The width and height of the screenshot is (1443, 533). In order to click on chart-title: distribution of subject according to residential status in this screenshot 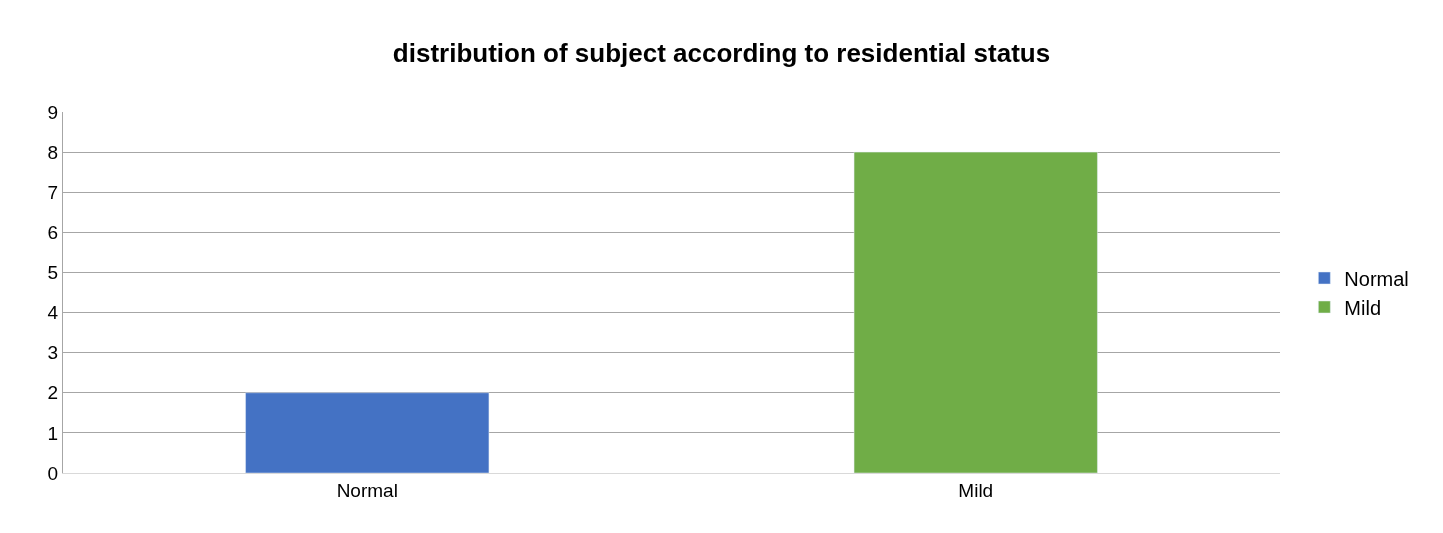, I will do `click(721, 53)`.